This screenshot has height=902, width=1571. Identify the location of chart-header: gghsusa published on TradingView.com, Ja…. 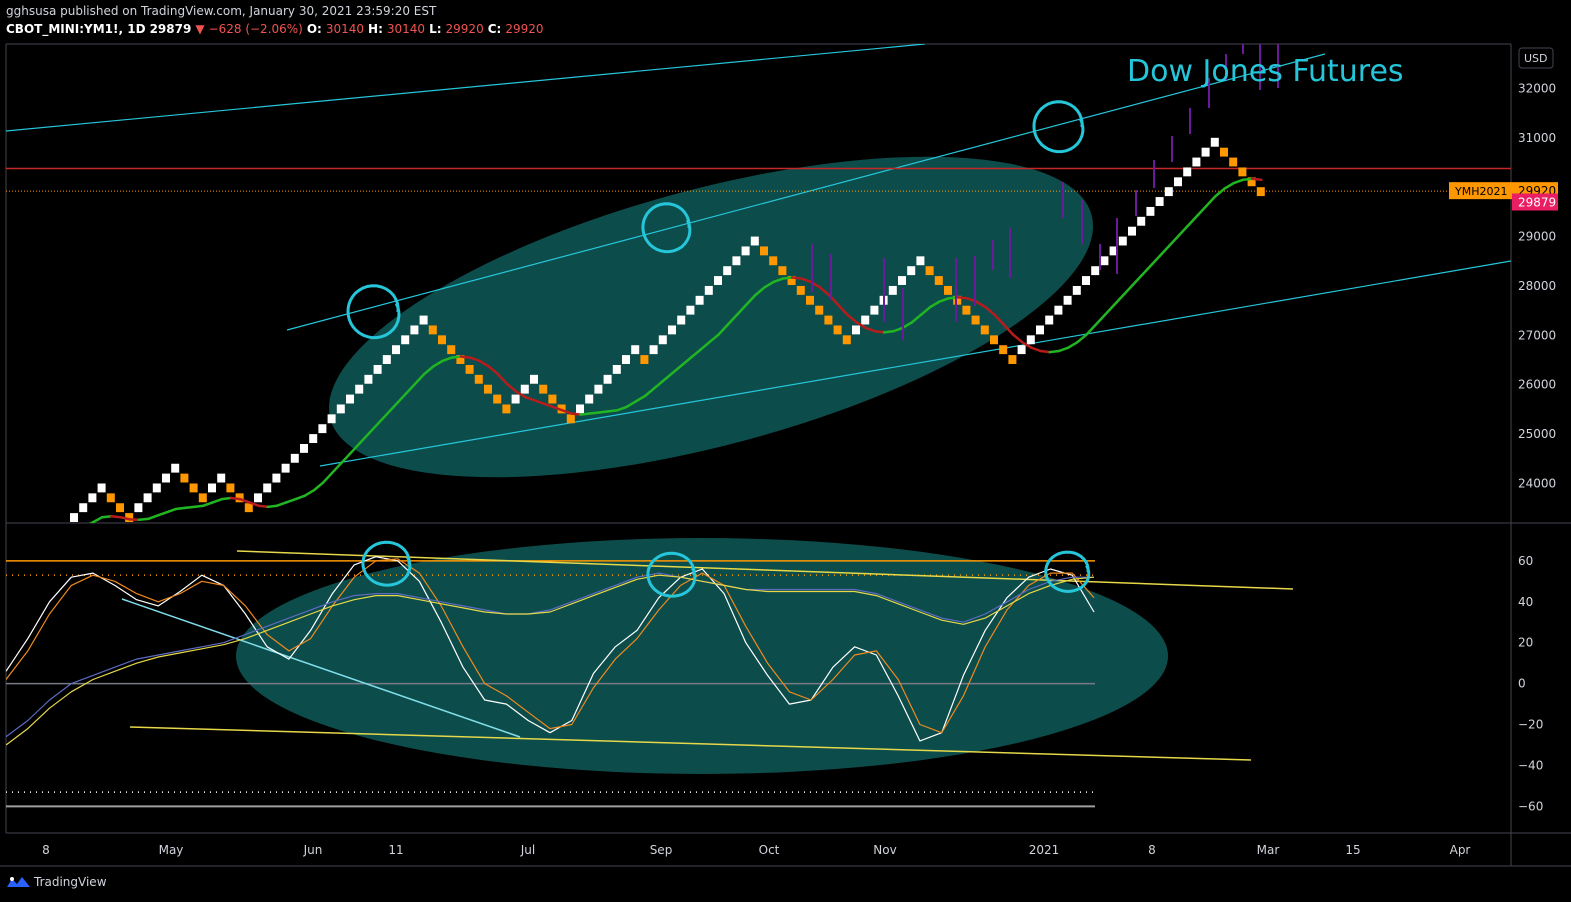
(785, 22).